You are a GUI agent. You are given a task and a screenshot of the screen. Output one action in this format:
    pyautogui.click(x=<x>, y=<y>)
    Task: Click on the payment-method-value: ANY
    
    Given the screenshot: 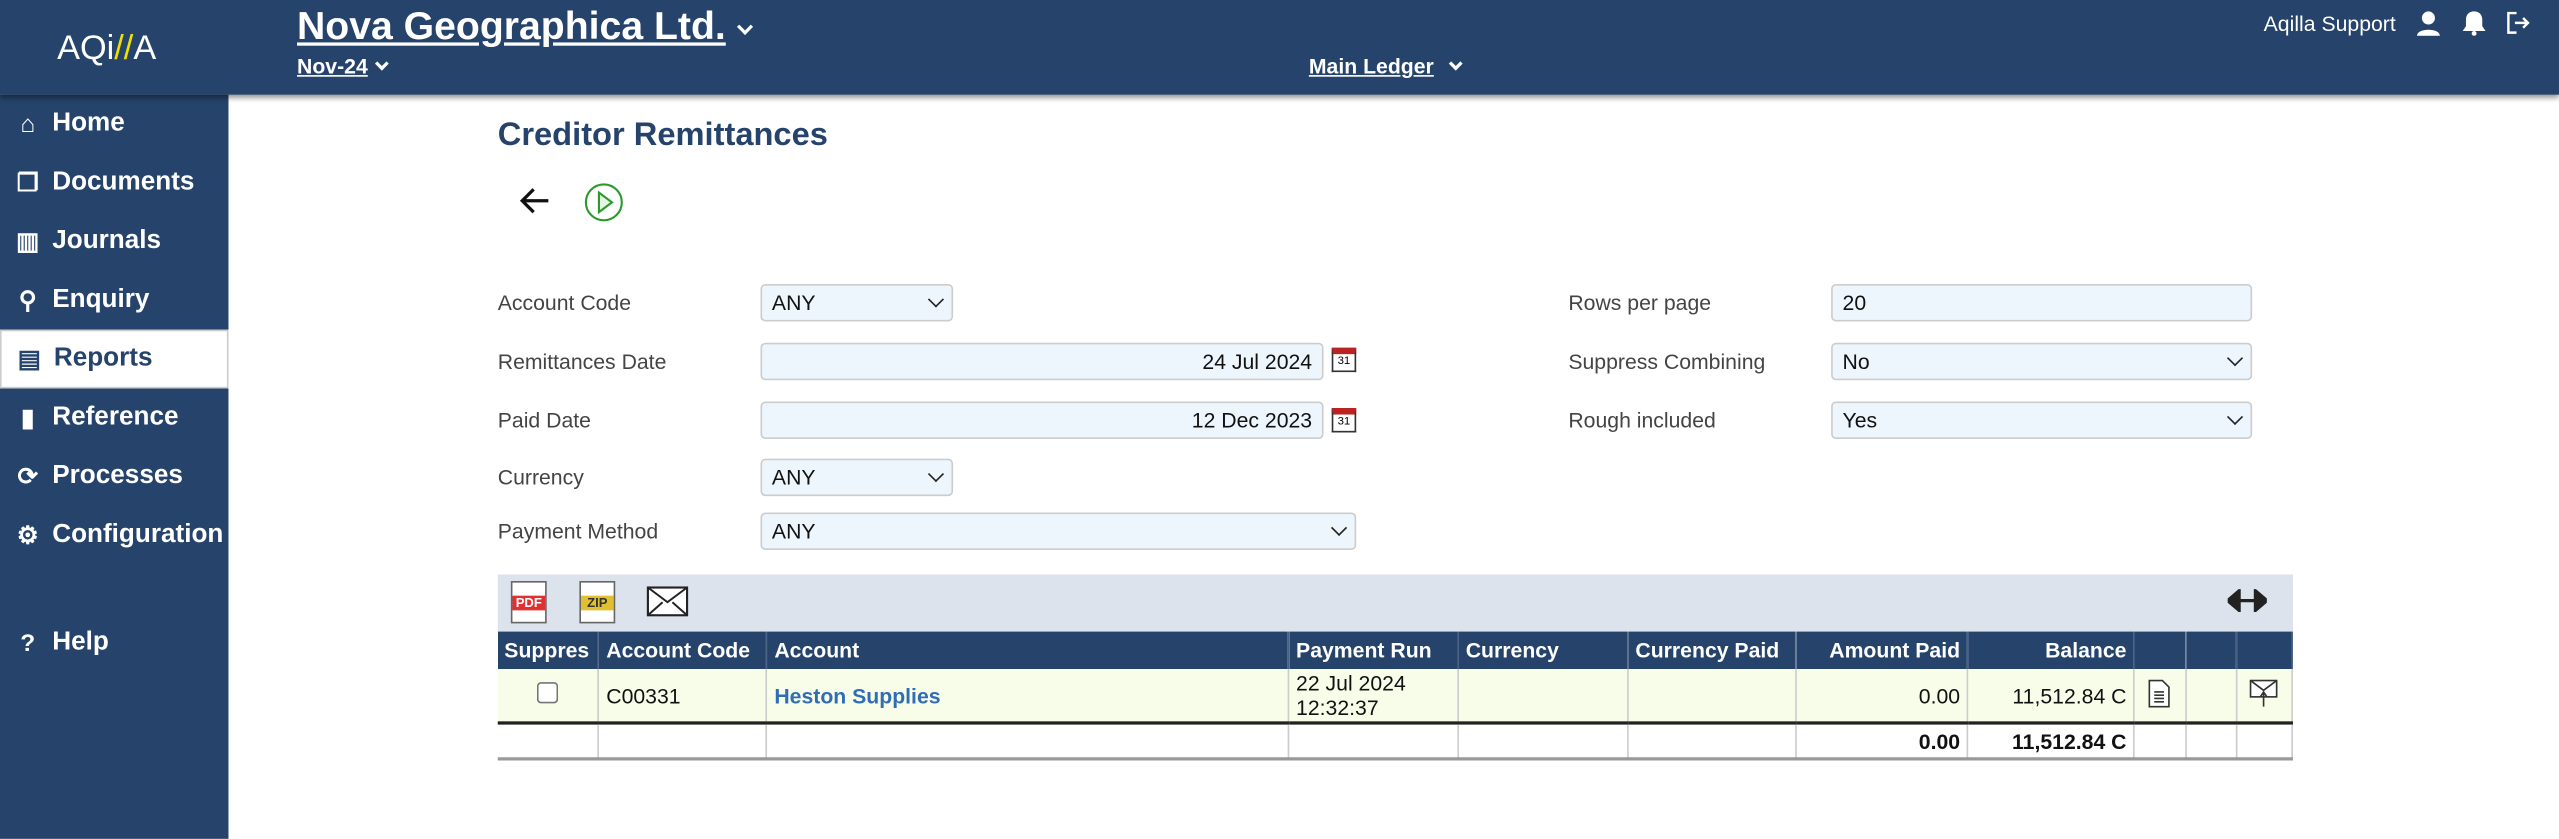 What is the action you would take?
    pyautogui.click(x=793, y=531)
    